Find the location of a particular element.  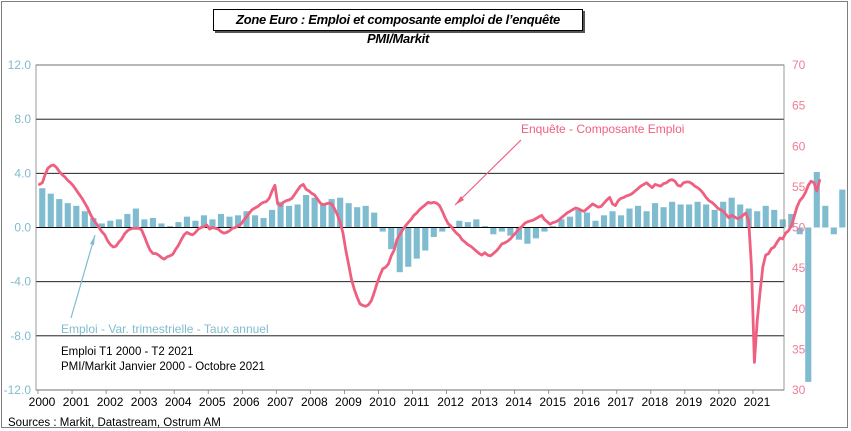

right-tick-label: 35 is located at coordinates (799, 349).